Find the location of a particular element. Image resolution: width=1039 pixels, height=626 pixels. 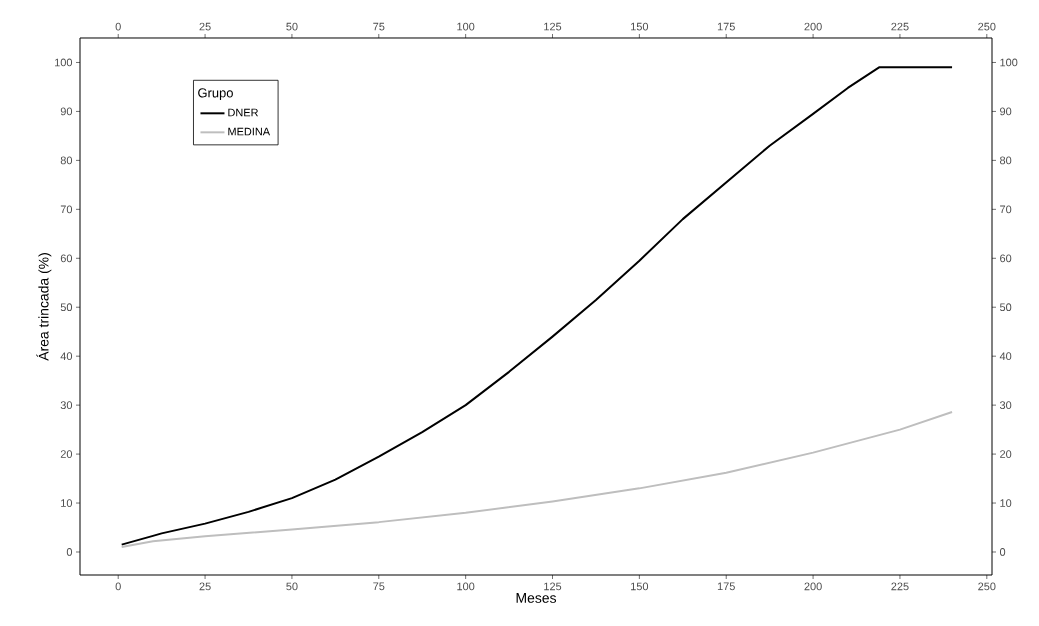

y-tick-label: 80 is located at coordinates (66, 160).